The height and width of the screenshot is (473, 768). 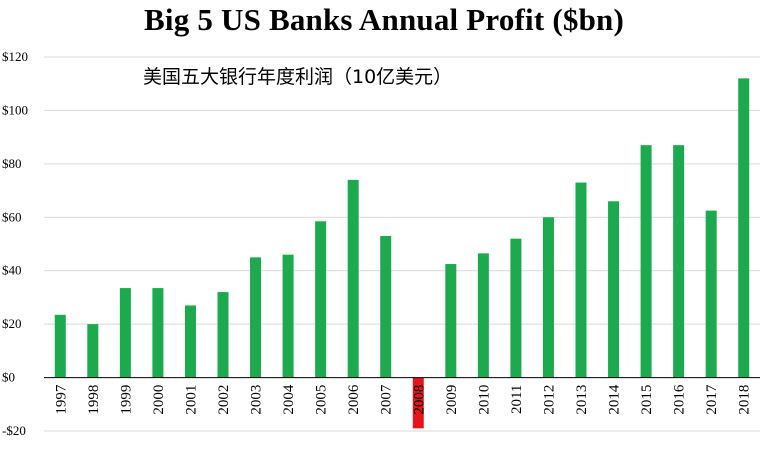 I want to click on bar-2002, so click(x=223, y=335).